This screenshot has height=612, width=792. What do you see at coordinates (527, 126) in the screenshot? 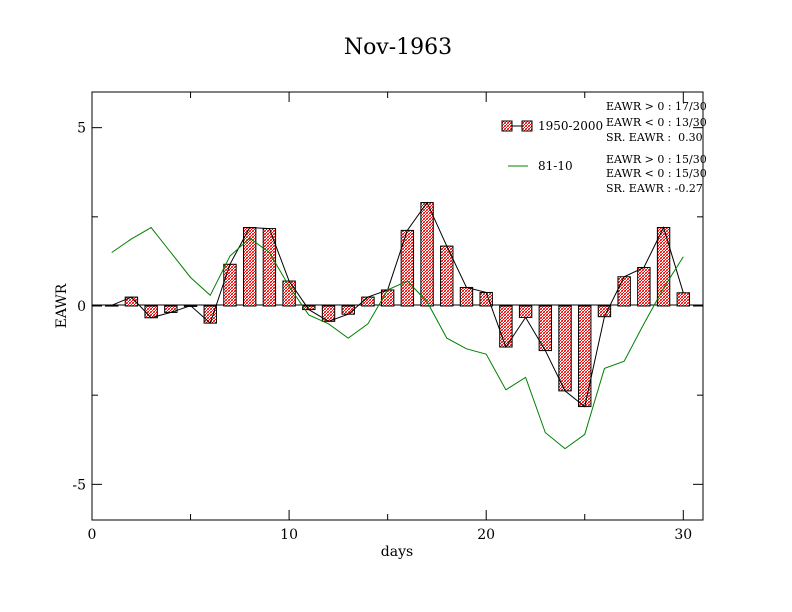
I see `legend-bar-swatch-right` at bounding box center [527, 126].